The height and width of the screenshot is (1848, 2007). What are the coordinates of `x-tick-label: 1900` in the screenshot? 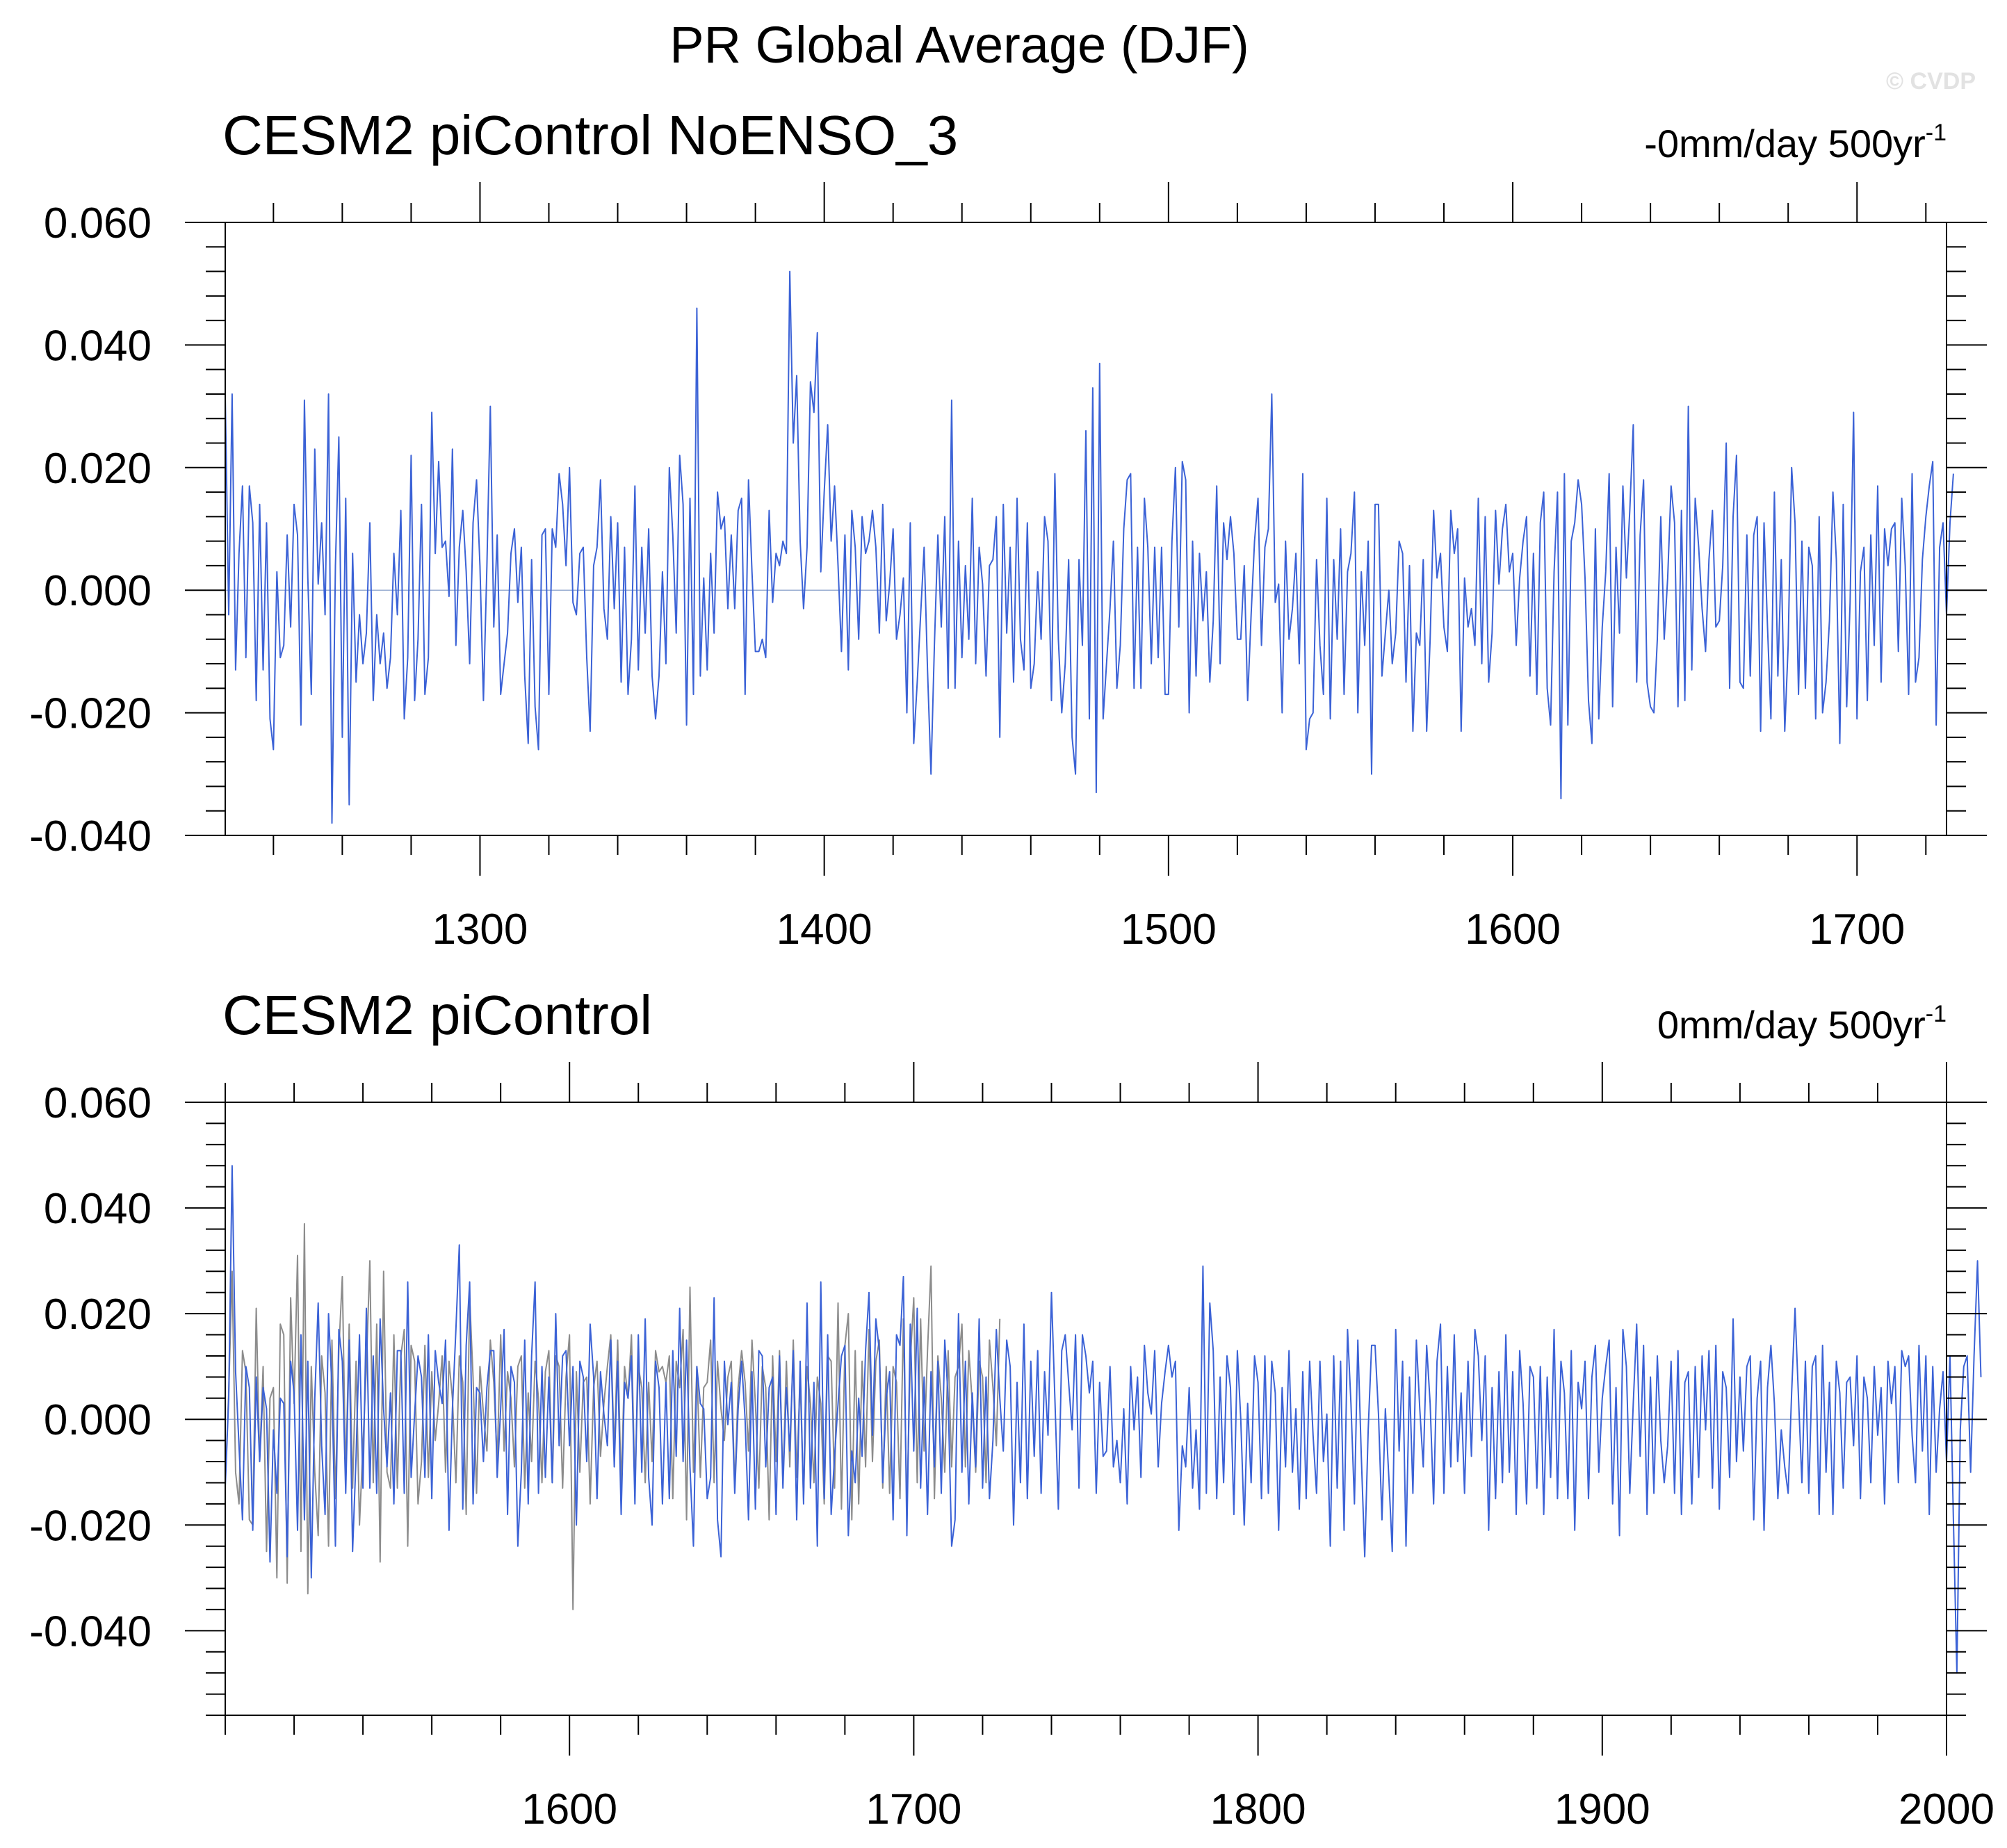 It's located at (1602, 1809).